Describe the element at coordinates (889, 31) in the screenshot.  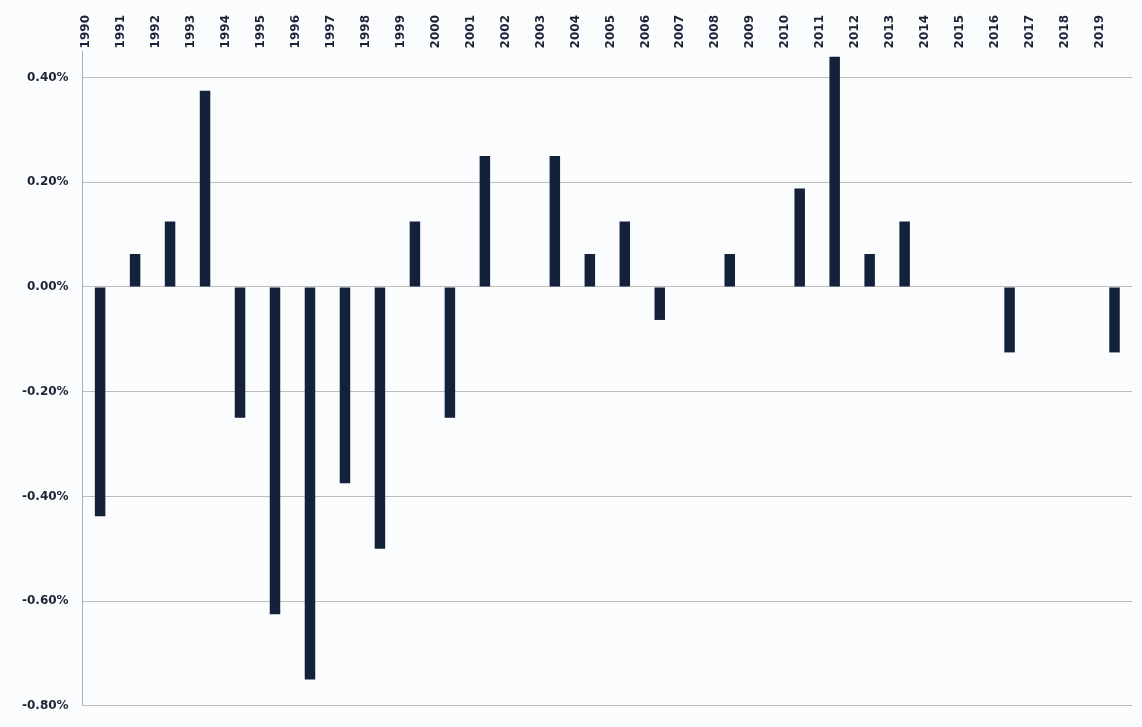
I see `x-tick-label: 2013` at that location.